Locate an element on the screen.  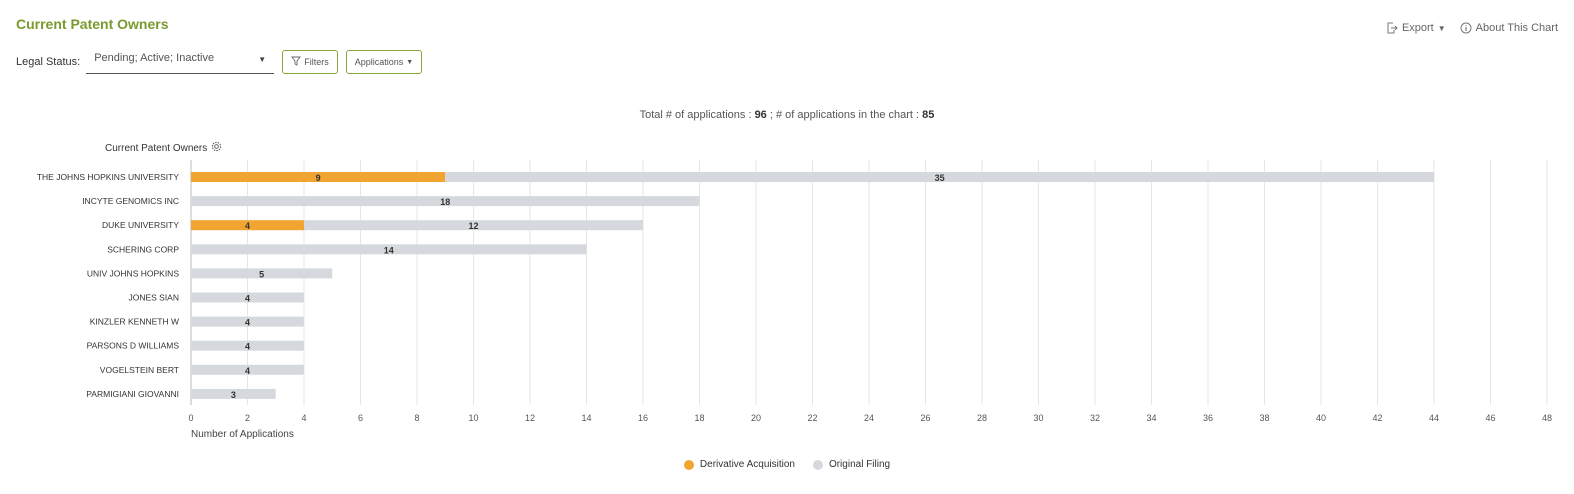
page-title: Current Patent Owners is located at coordinates (92, 24).